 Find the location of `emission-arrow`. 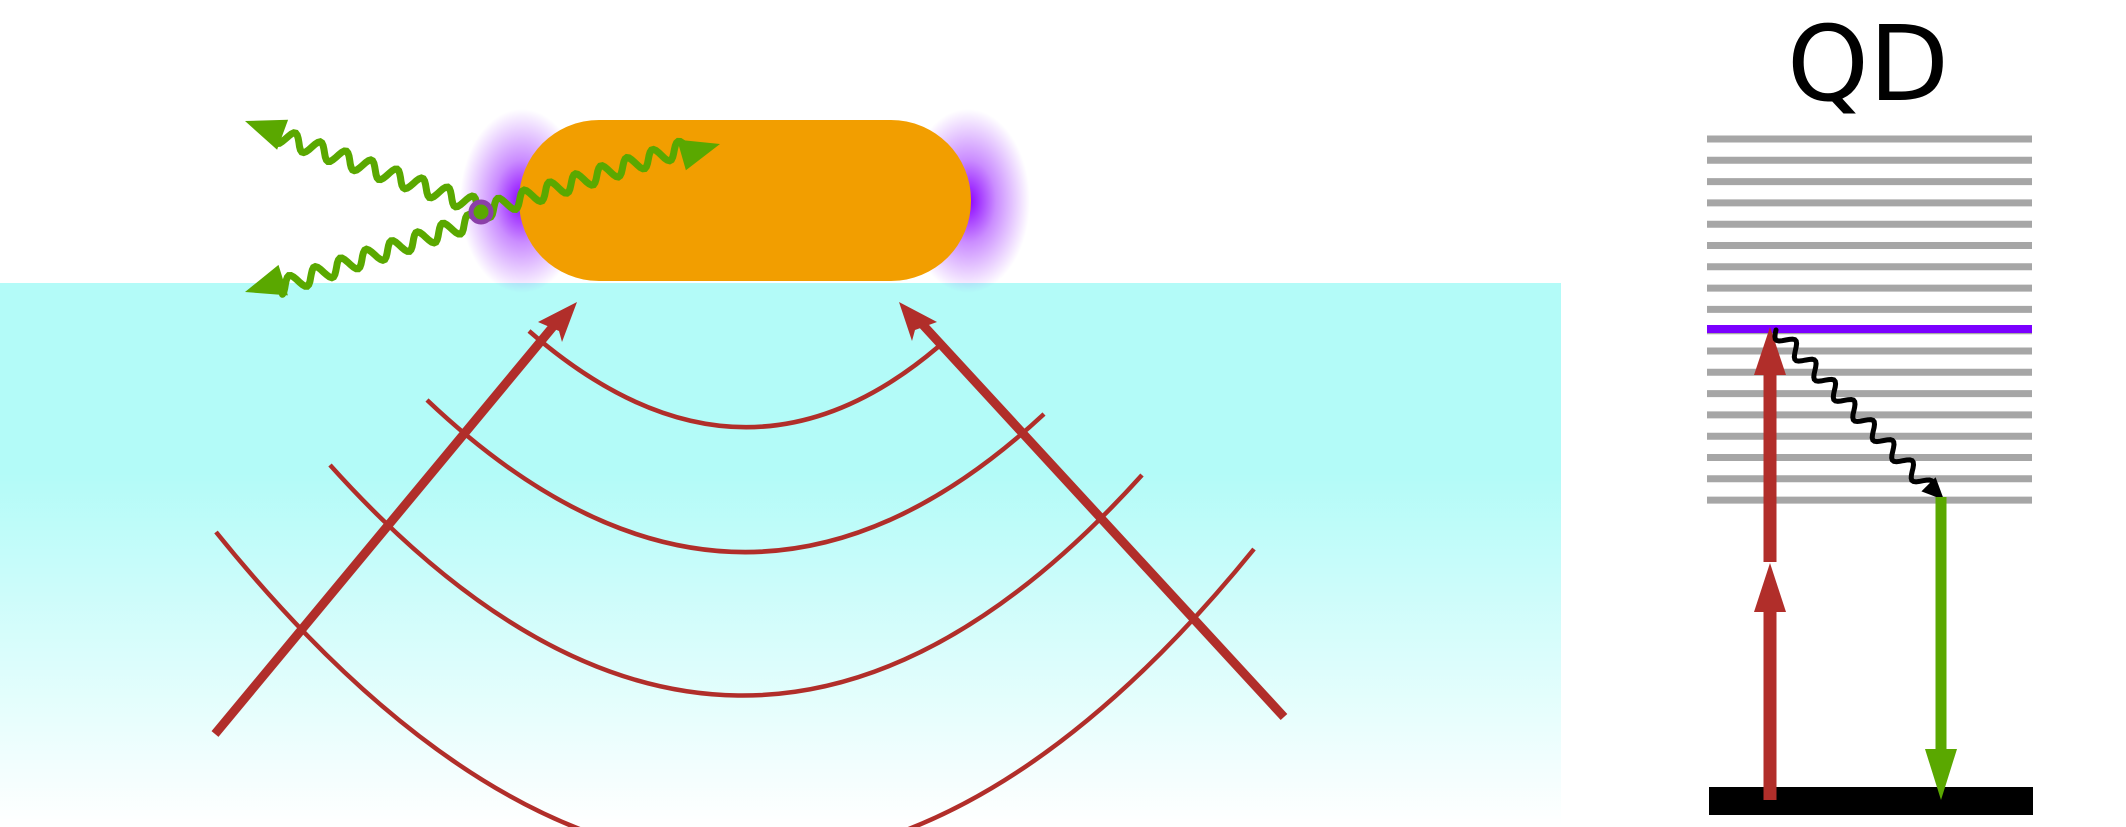

emission-arrow is located at coordinates (1941, 648).